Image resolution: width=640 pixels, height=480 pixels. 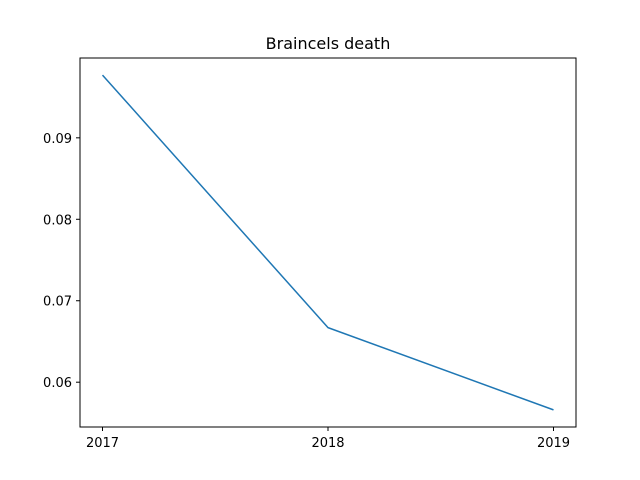 I want to click on chart-title: Braincels death, so click(x=328, y=43).